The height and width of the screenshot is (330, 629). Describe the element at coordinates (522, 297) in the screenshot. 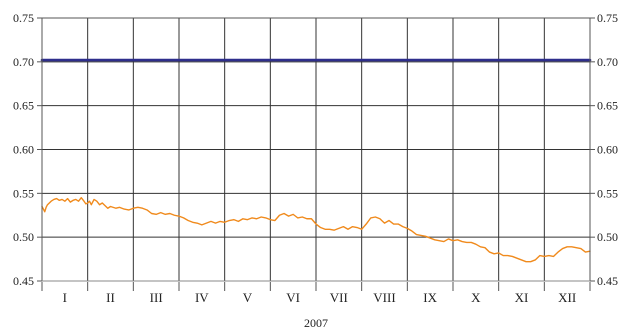

I see `month-label: XI` at that location.